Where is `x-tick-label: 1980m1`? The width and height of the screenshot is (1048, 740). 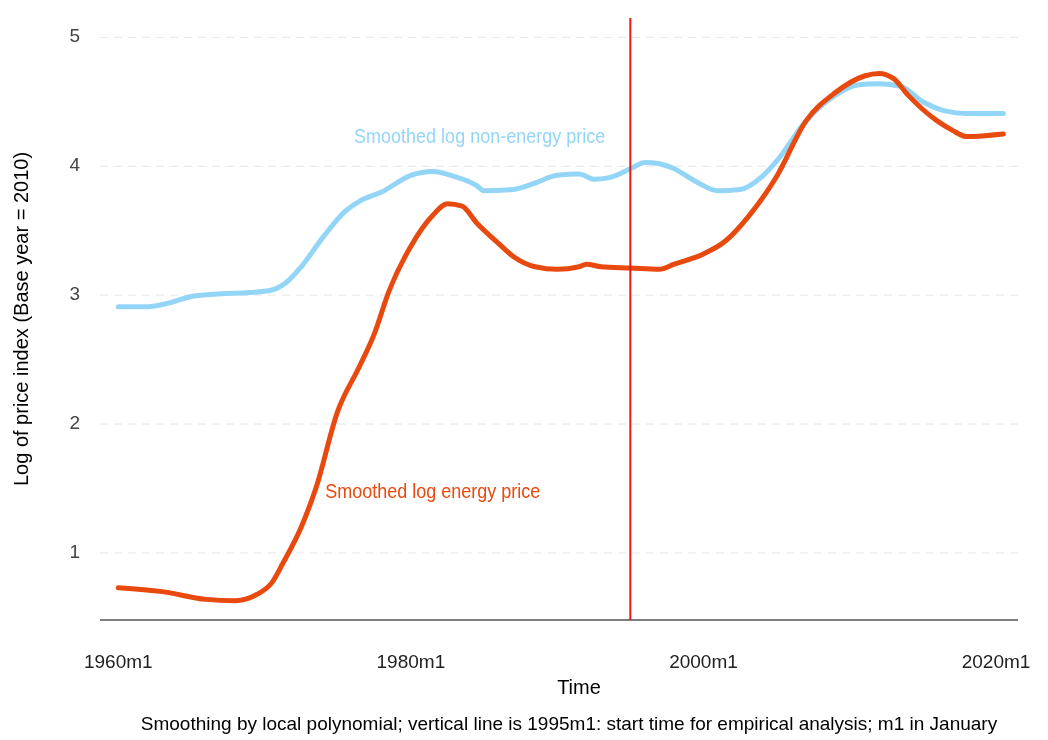 x-tick-label: 1980m1 is located at coordinates (411, 661).